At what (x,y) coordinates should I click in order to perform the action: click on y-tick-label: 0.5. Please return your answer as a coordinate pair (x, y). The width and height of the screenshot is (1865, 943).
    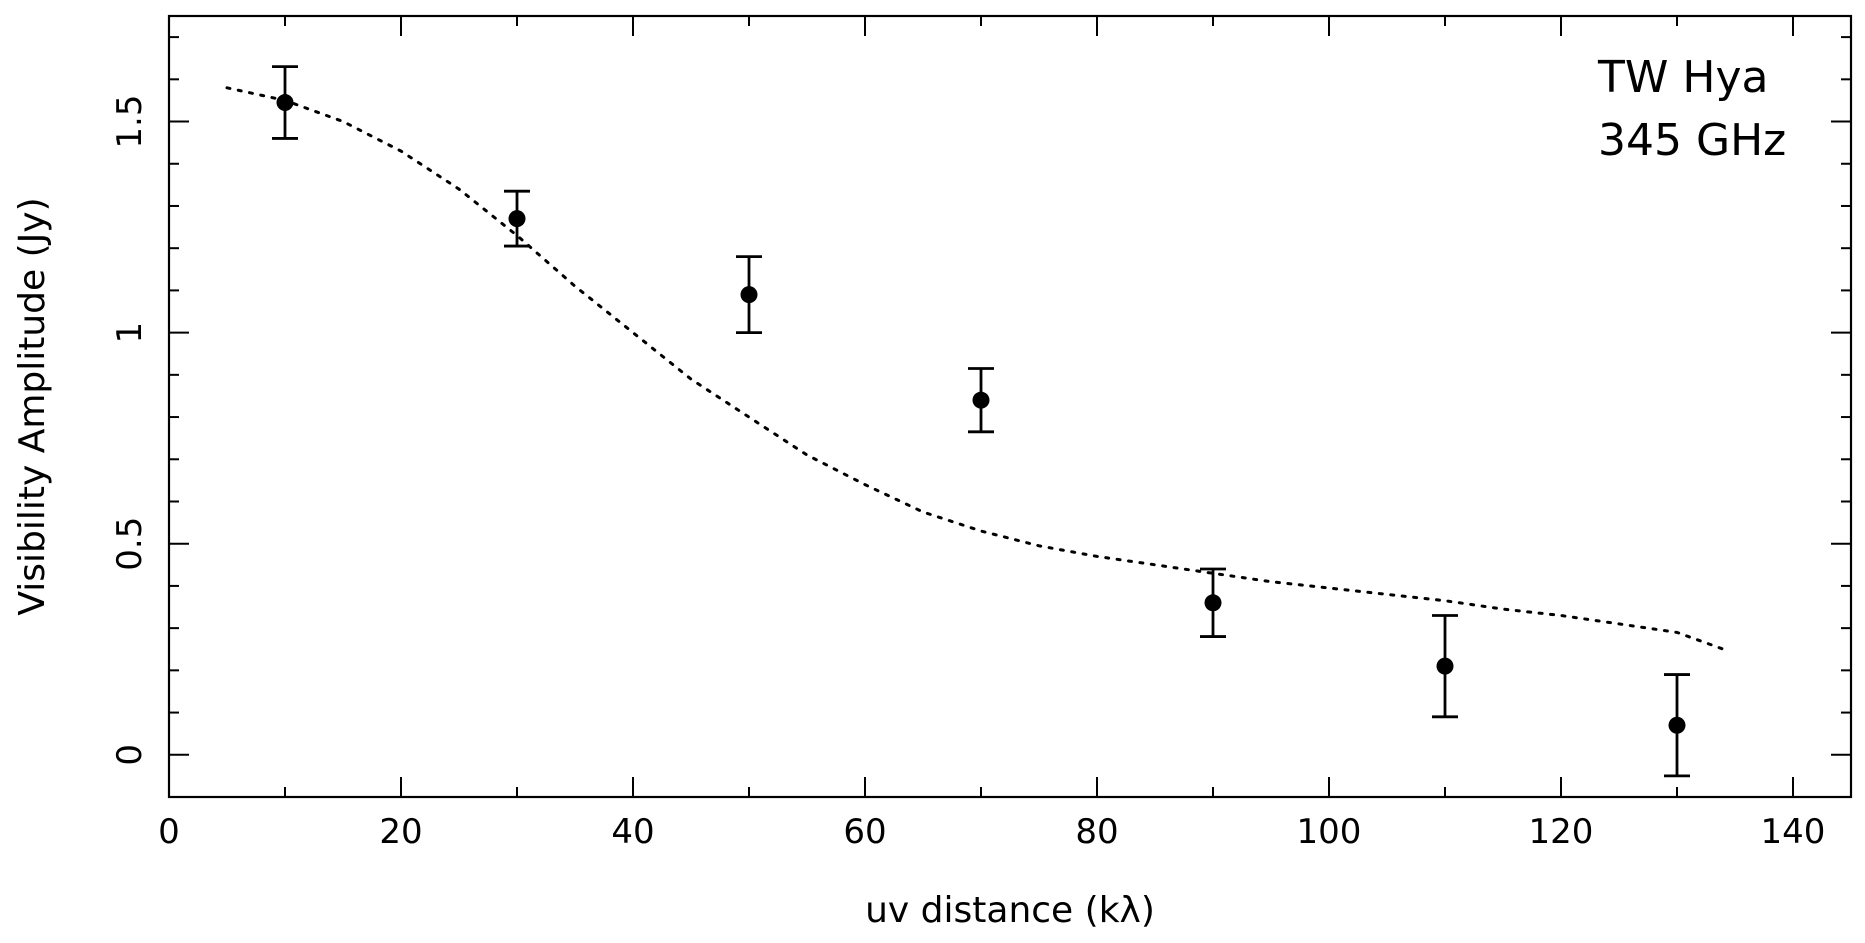
    Looking at the image, I should click on (130, 544).